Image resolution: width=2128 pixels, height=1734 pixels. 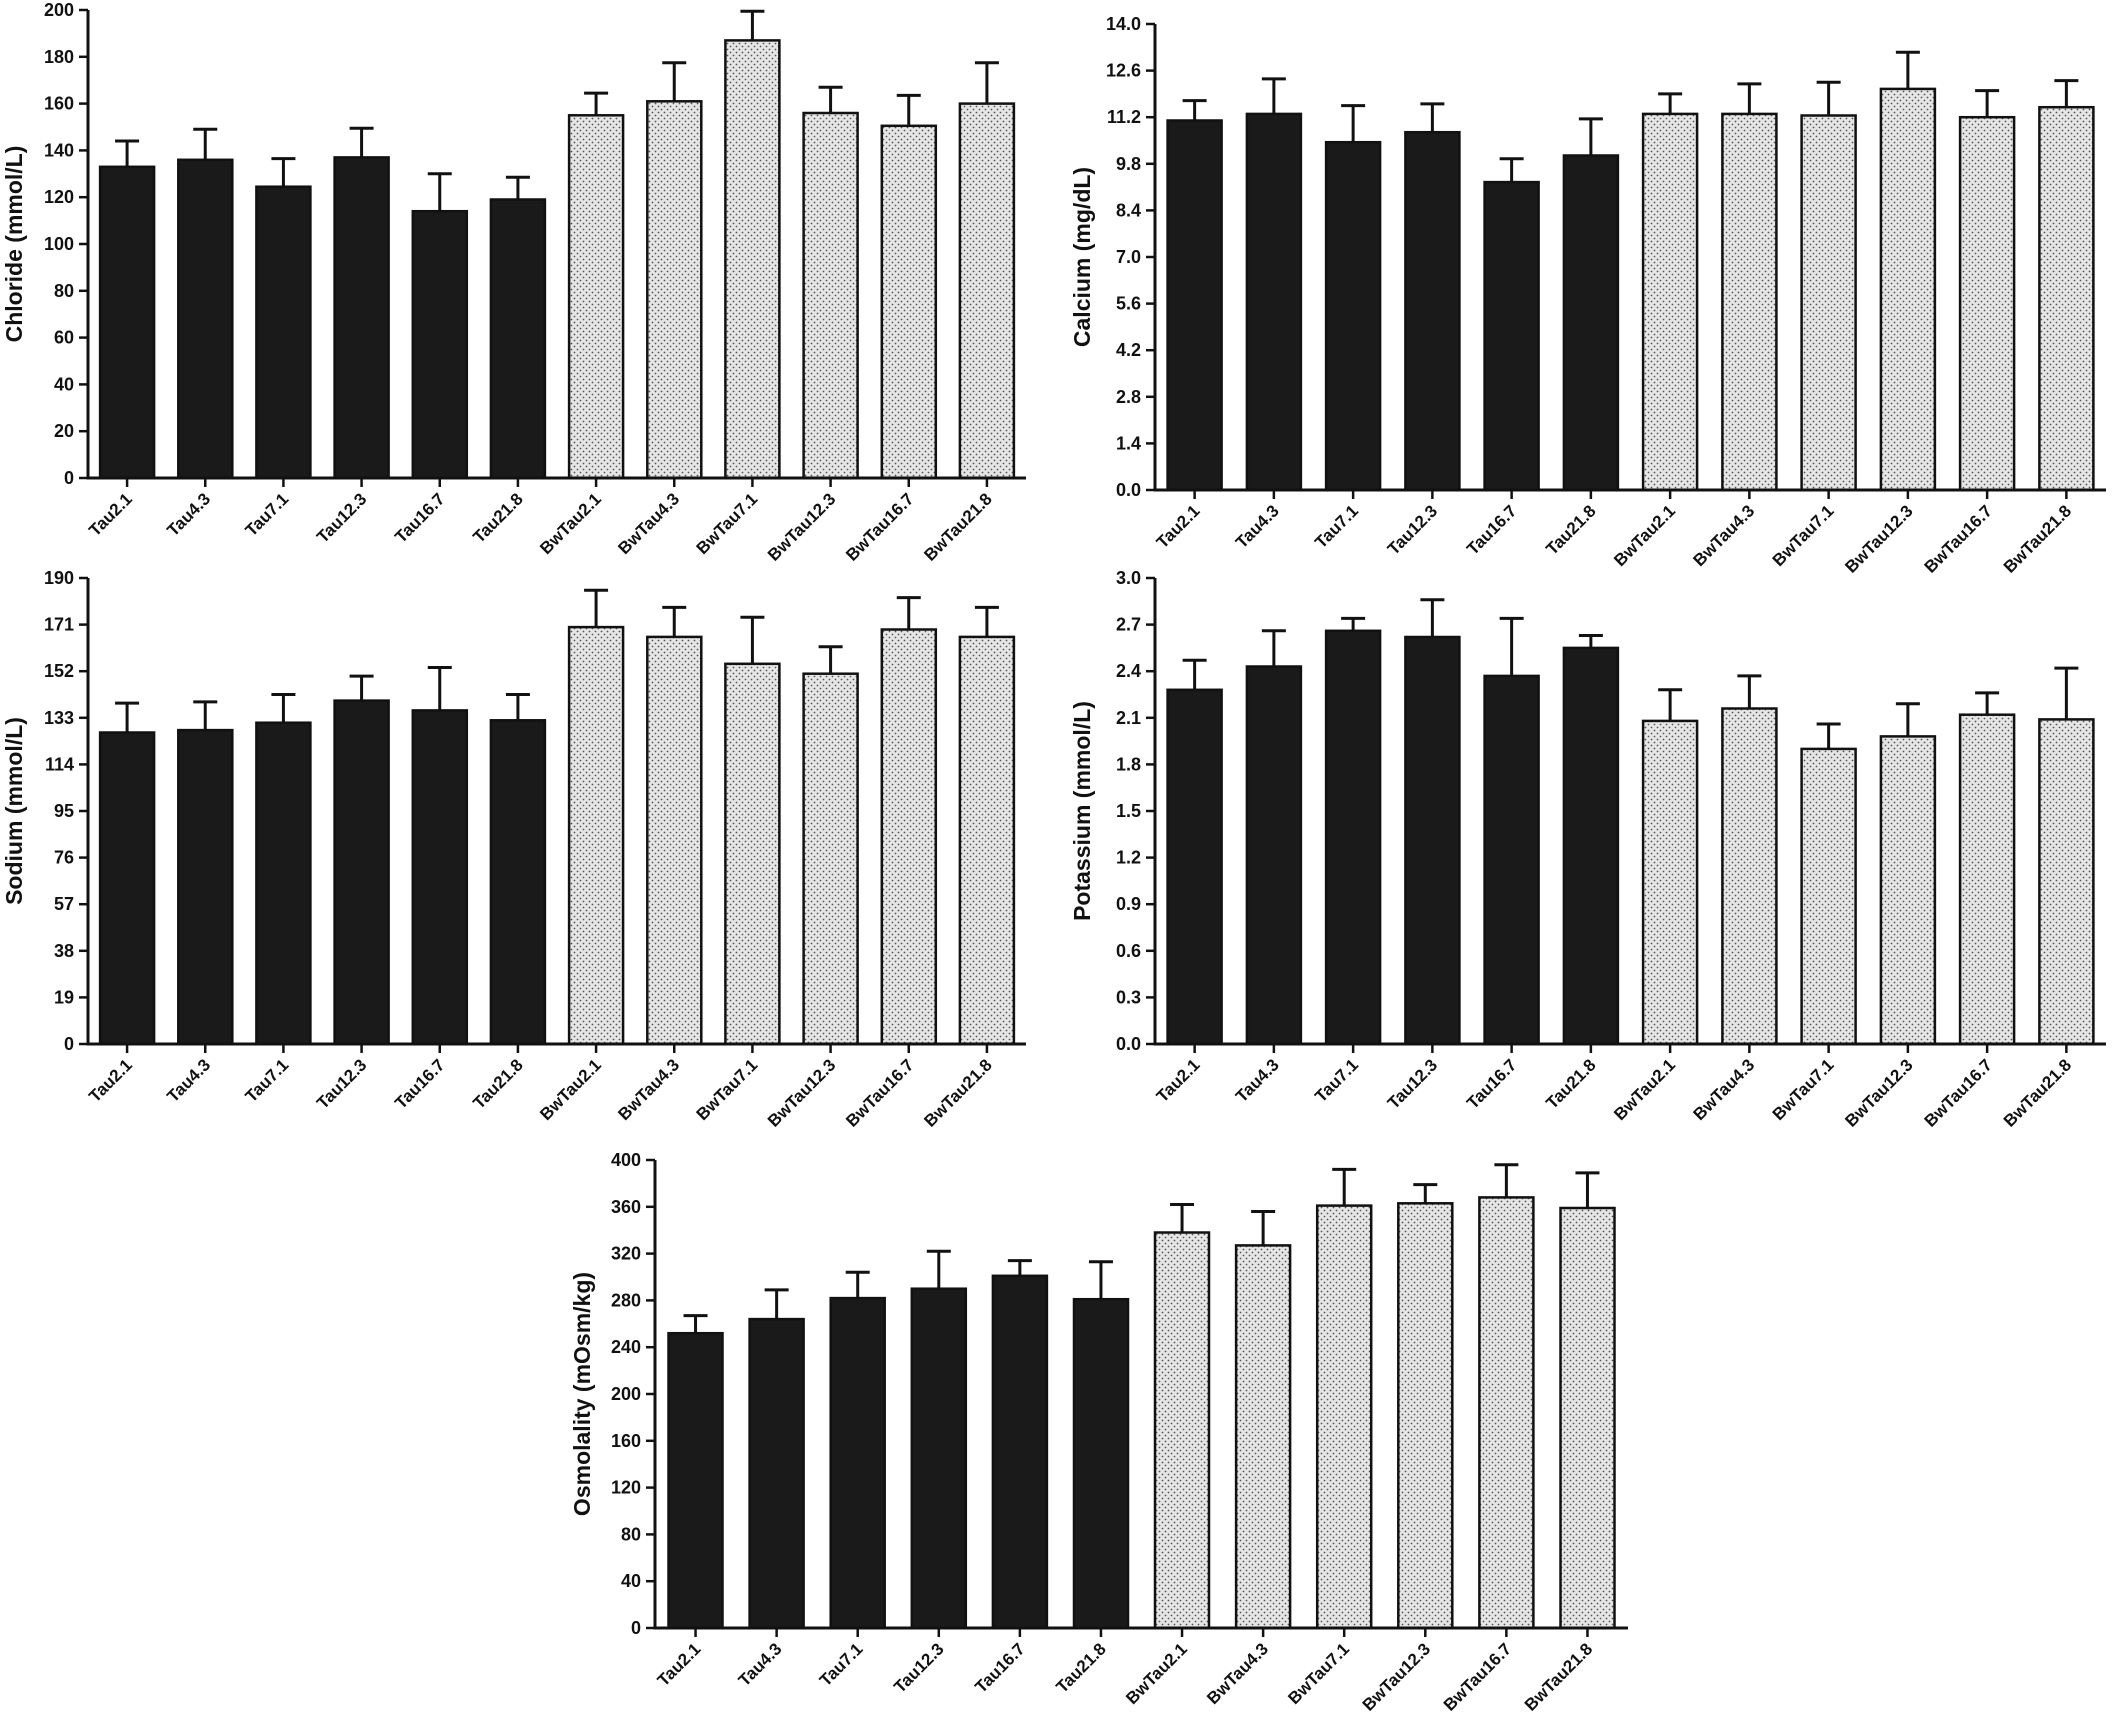 What do you see at coordinates (59, 578) in the screenshot?
I see `y-tick-label: 190` at bounding box center [59, 578].